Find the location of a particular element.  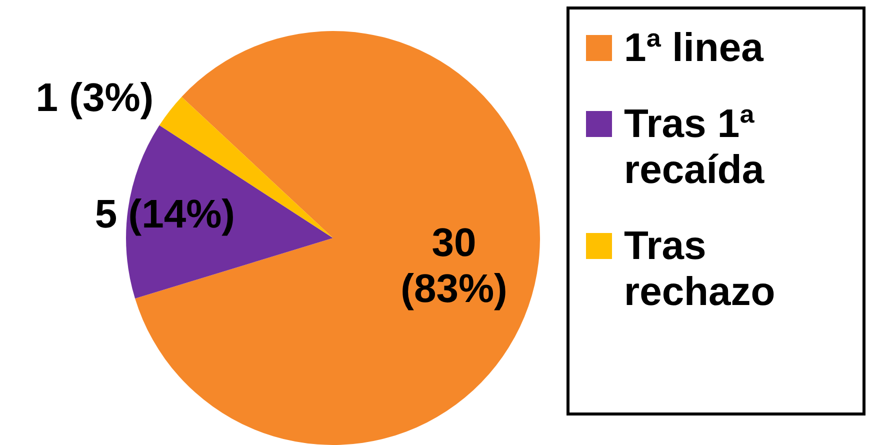

legend-label: 1ª linea is located at coordinates (694, 48).